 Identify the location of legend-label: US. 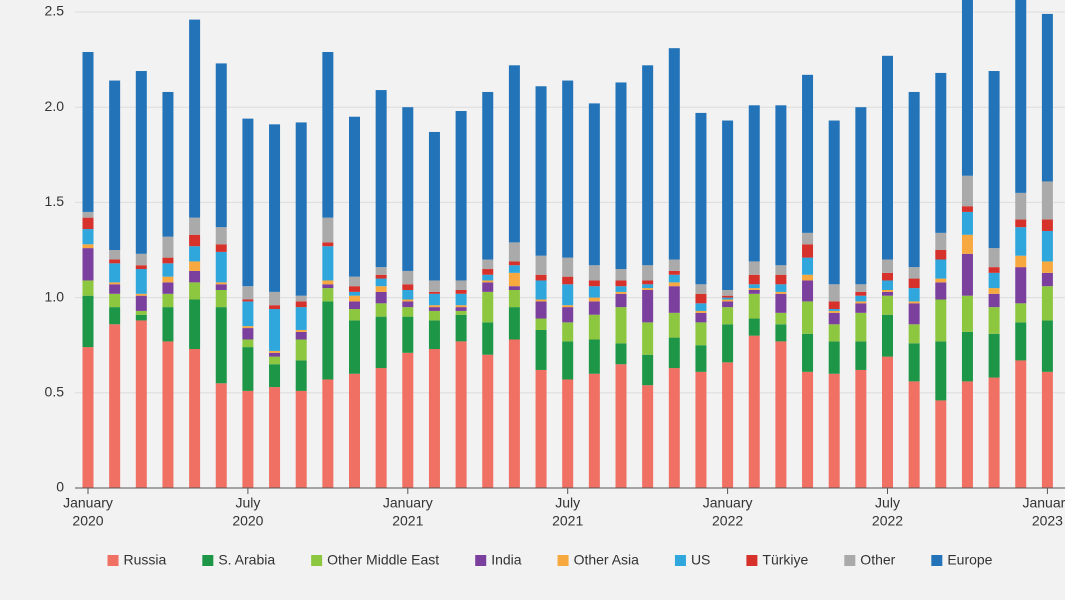
(700, 560).